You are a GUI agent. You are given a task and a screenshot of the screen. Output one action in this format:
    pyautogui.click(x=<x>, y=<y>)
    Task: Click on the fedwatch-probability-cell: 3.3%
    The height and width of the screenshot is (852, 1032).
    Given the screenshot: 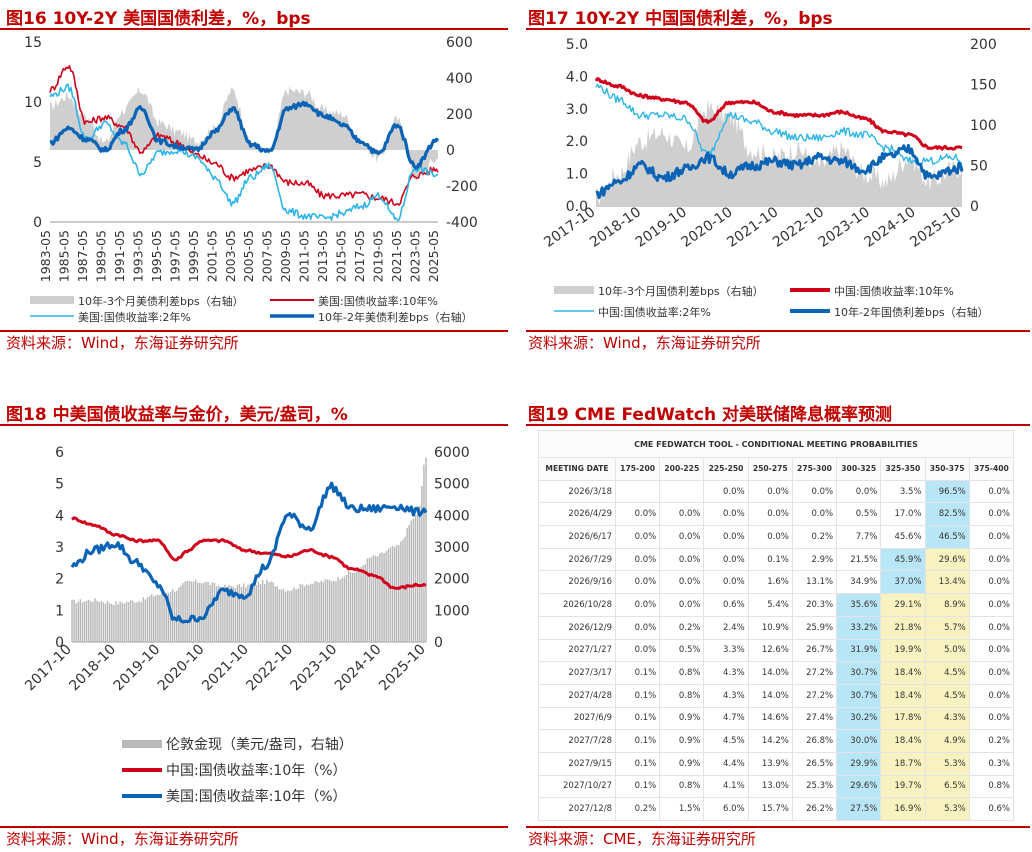 What is the action you would take?
    pyautogui.click(x=726, y=650)
    